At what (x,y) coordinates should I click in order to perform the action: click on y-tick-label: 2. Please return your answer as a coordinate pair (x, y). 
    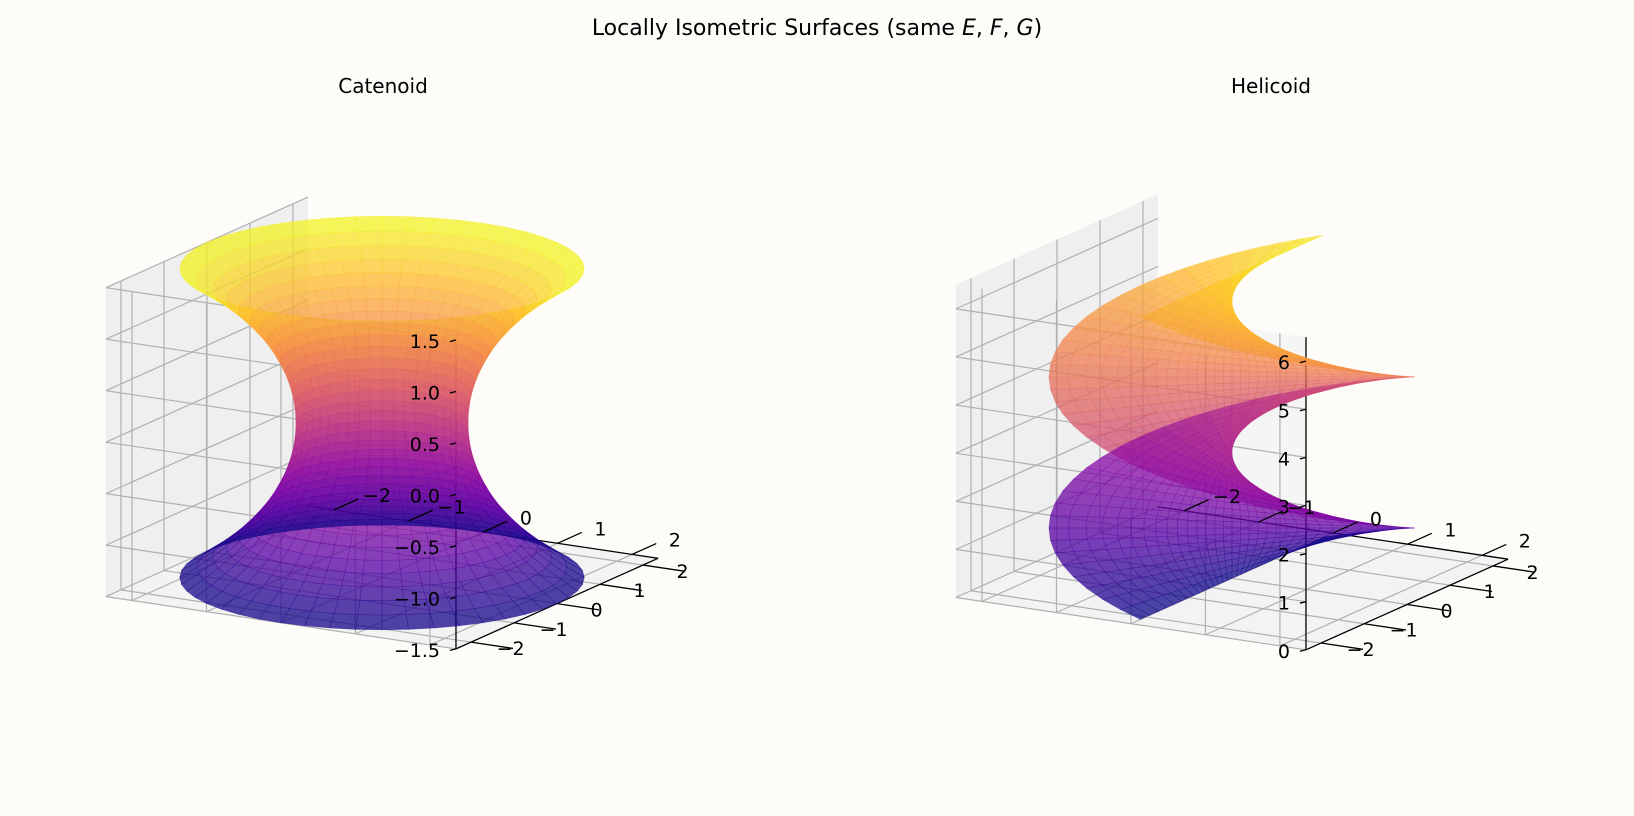
    Looking at the image, I should click on (1525, 542).